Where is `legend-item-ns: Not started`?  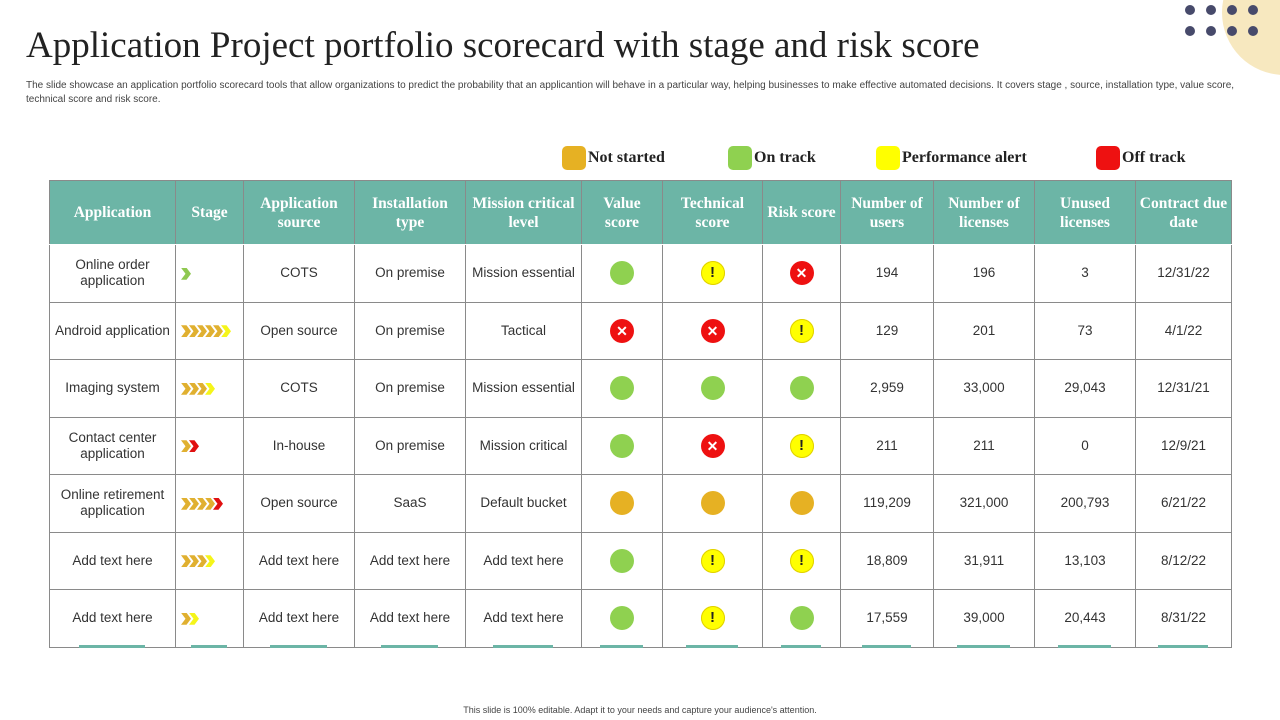
legend-item-ns: Not started is located at coordinates (613, 158).